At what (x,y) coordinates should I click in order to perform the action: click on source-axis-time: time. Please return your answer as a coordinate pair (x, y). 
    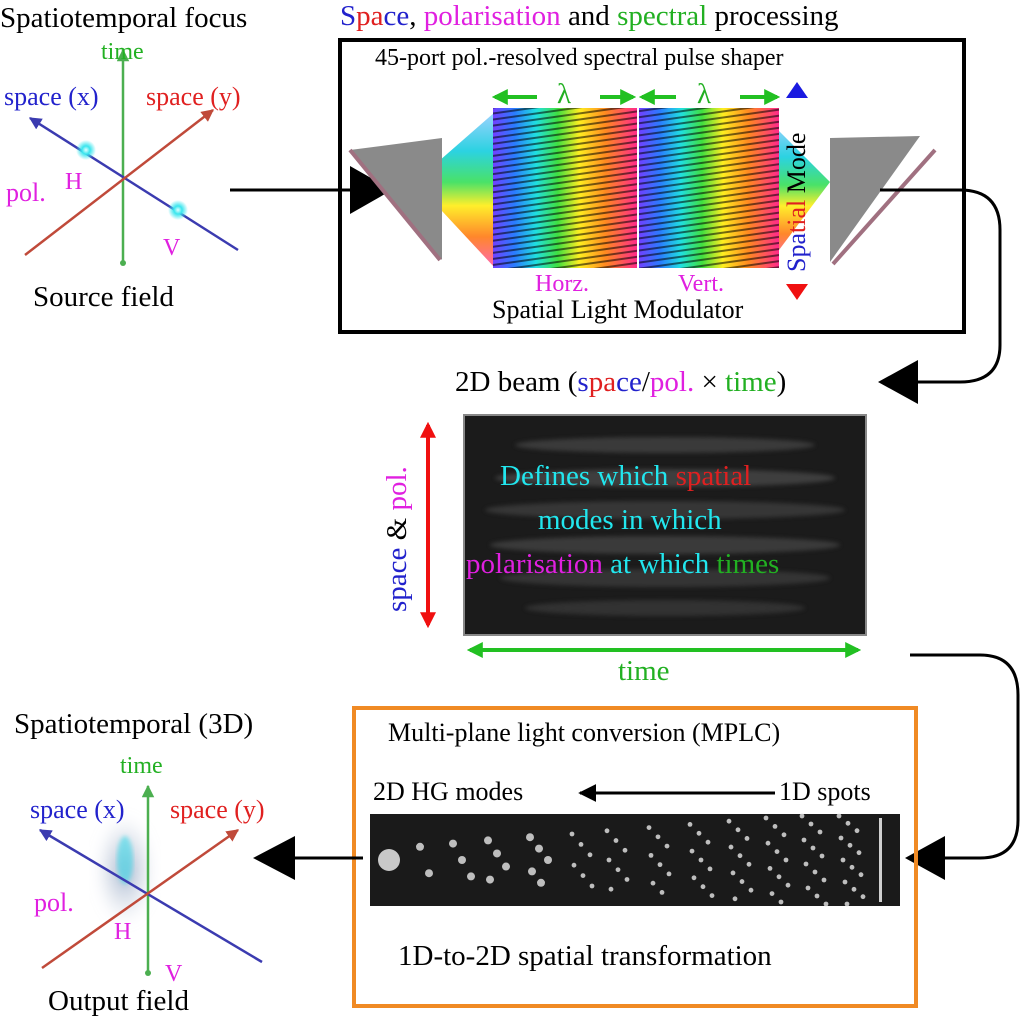
    Looking at the image, I should click on (122, 52).